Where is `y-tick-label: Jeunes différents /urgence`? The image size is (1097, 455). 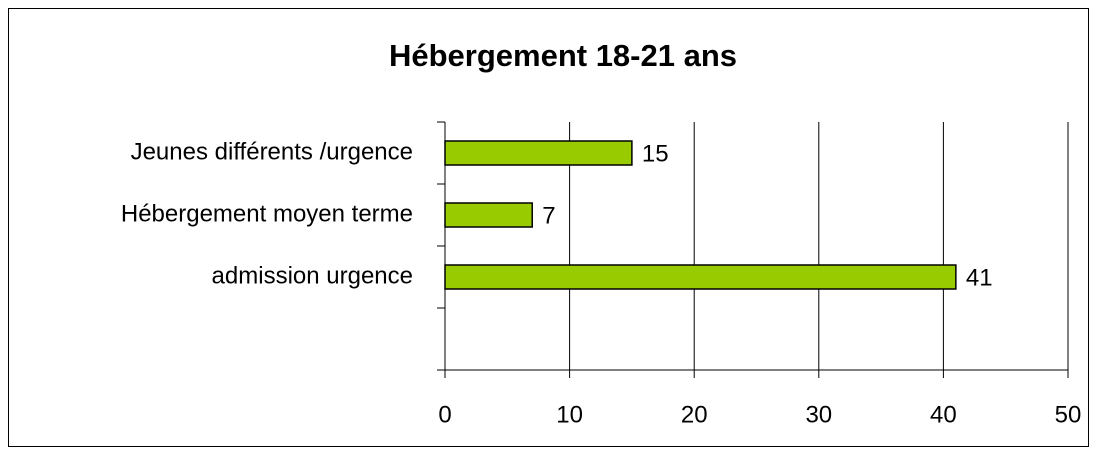
y-tick-label: Jeunes différents /urgence is located at coordinates (272, 151).